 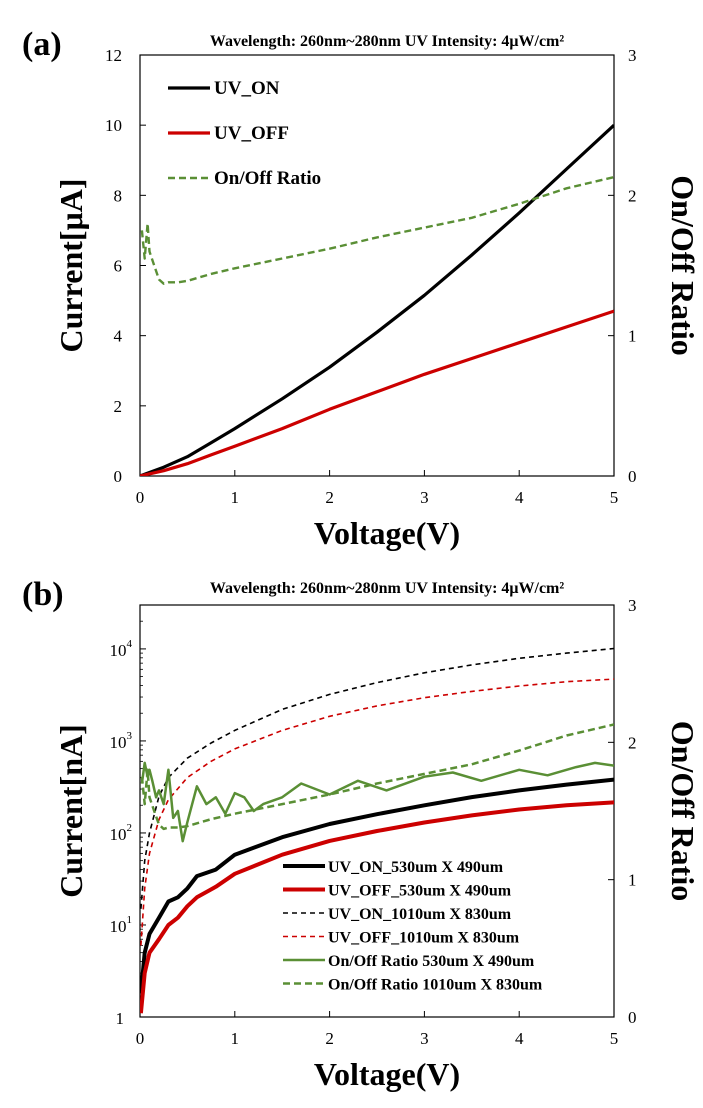 I want to click on y-axis-title: Current[nA], so click(x=71, y=811).